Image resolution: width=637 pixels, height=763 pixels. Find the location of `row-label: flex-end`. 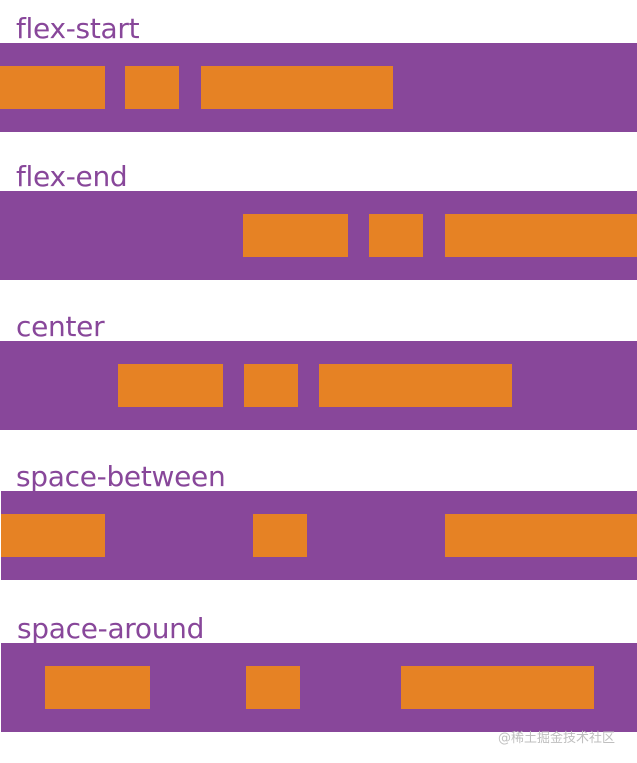

row-label: flex-end is located at coordinates (72, 176).